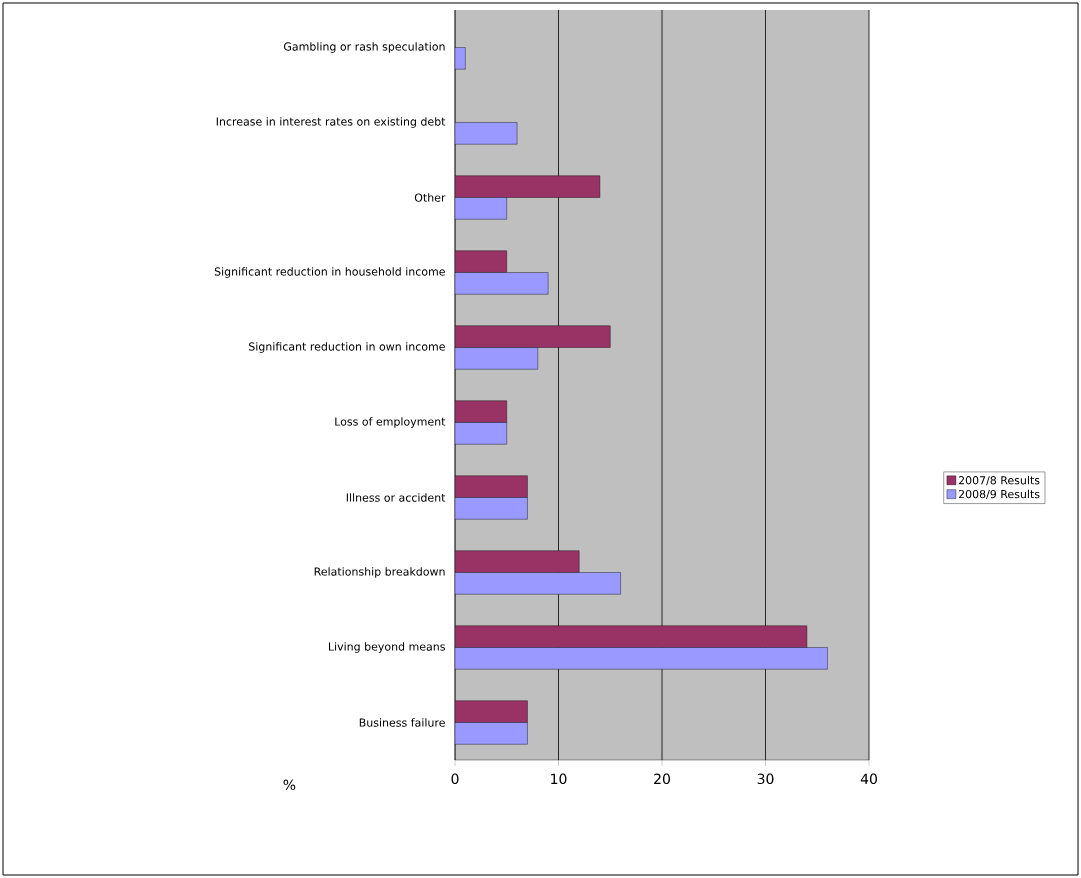 The width and height of the screenshot is (1081, 878). Describe the element at coordinates (379, 572) in the screenshot. I see `y-tick-label: Relationship breakdown` at that location.